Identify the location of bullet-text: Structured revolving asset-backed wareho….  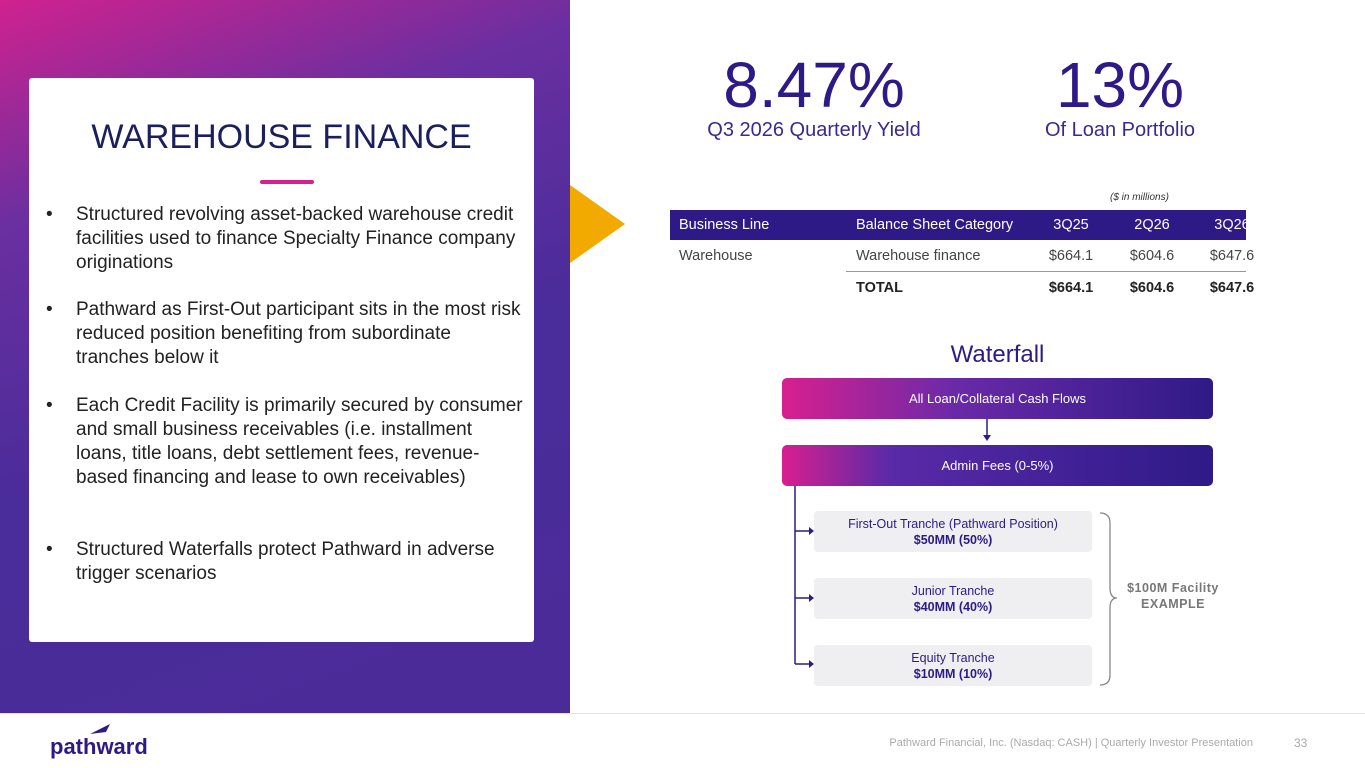
(296, 238).